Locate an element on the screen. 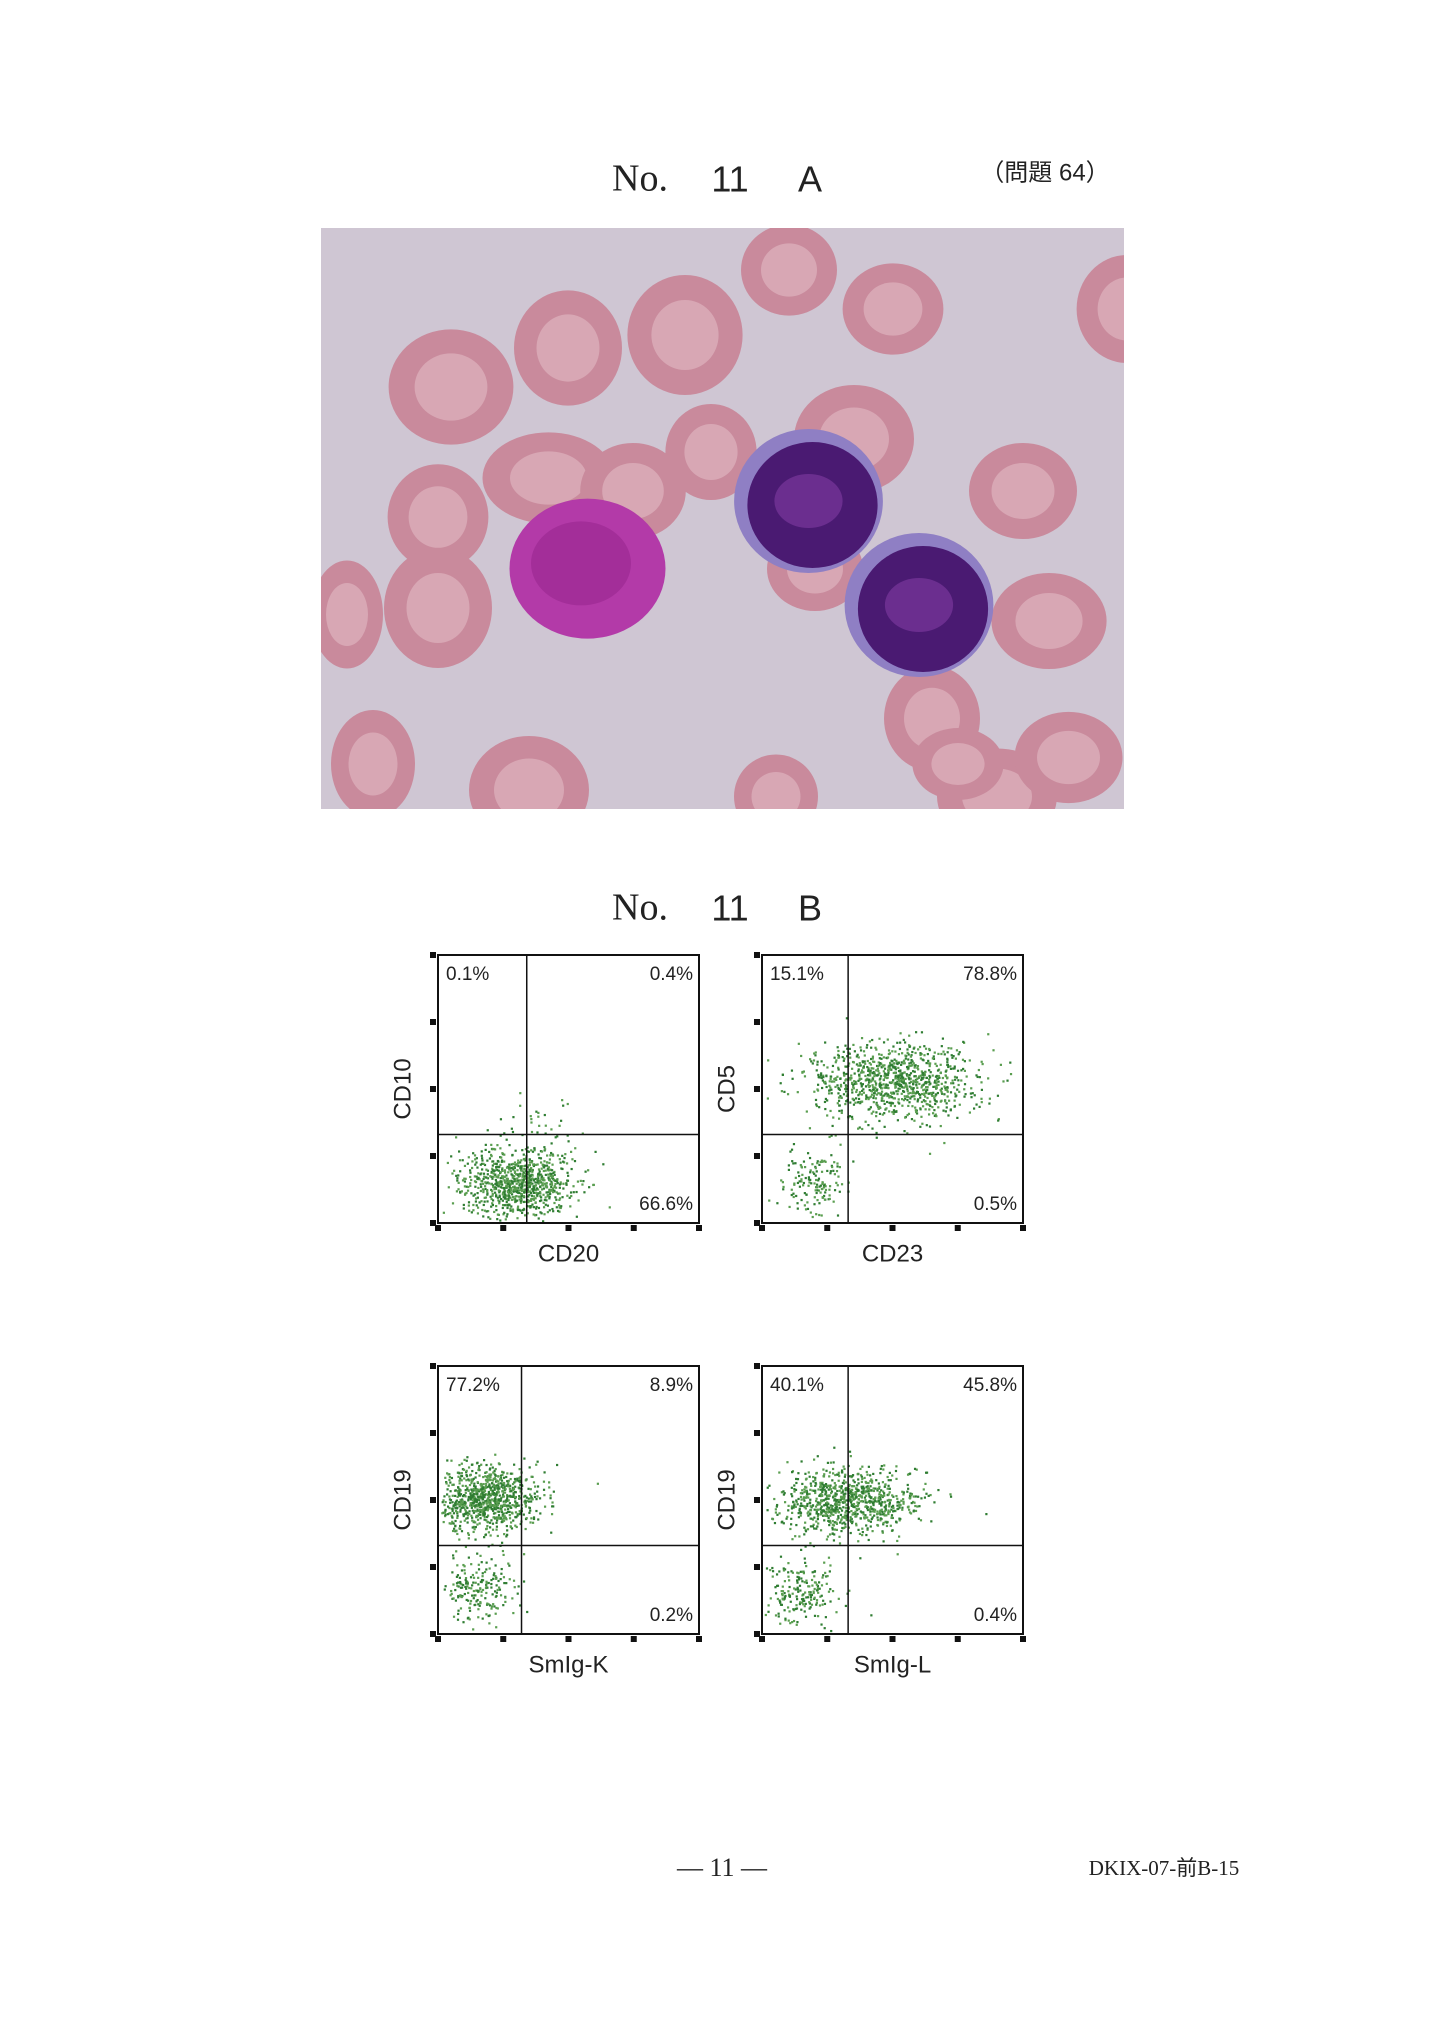  y-decade-tick is located at coordinates (433, 1366).